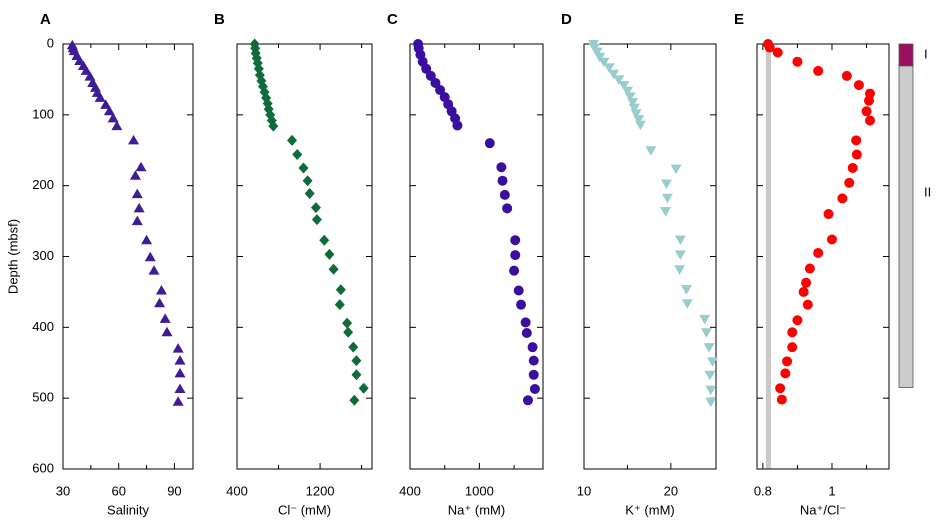 This screenshot has width=943, height=524. What do you see at coordinates (50, 42) in the screenshot?
I see `y-tick-label: 0` at bounding box center [50, 42].